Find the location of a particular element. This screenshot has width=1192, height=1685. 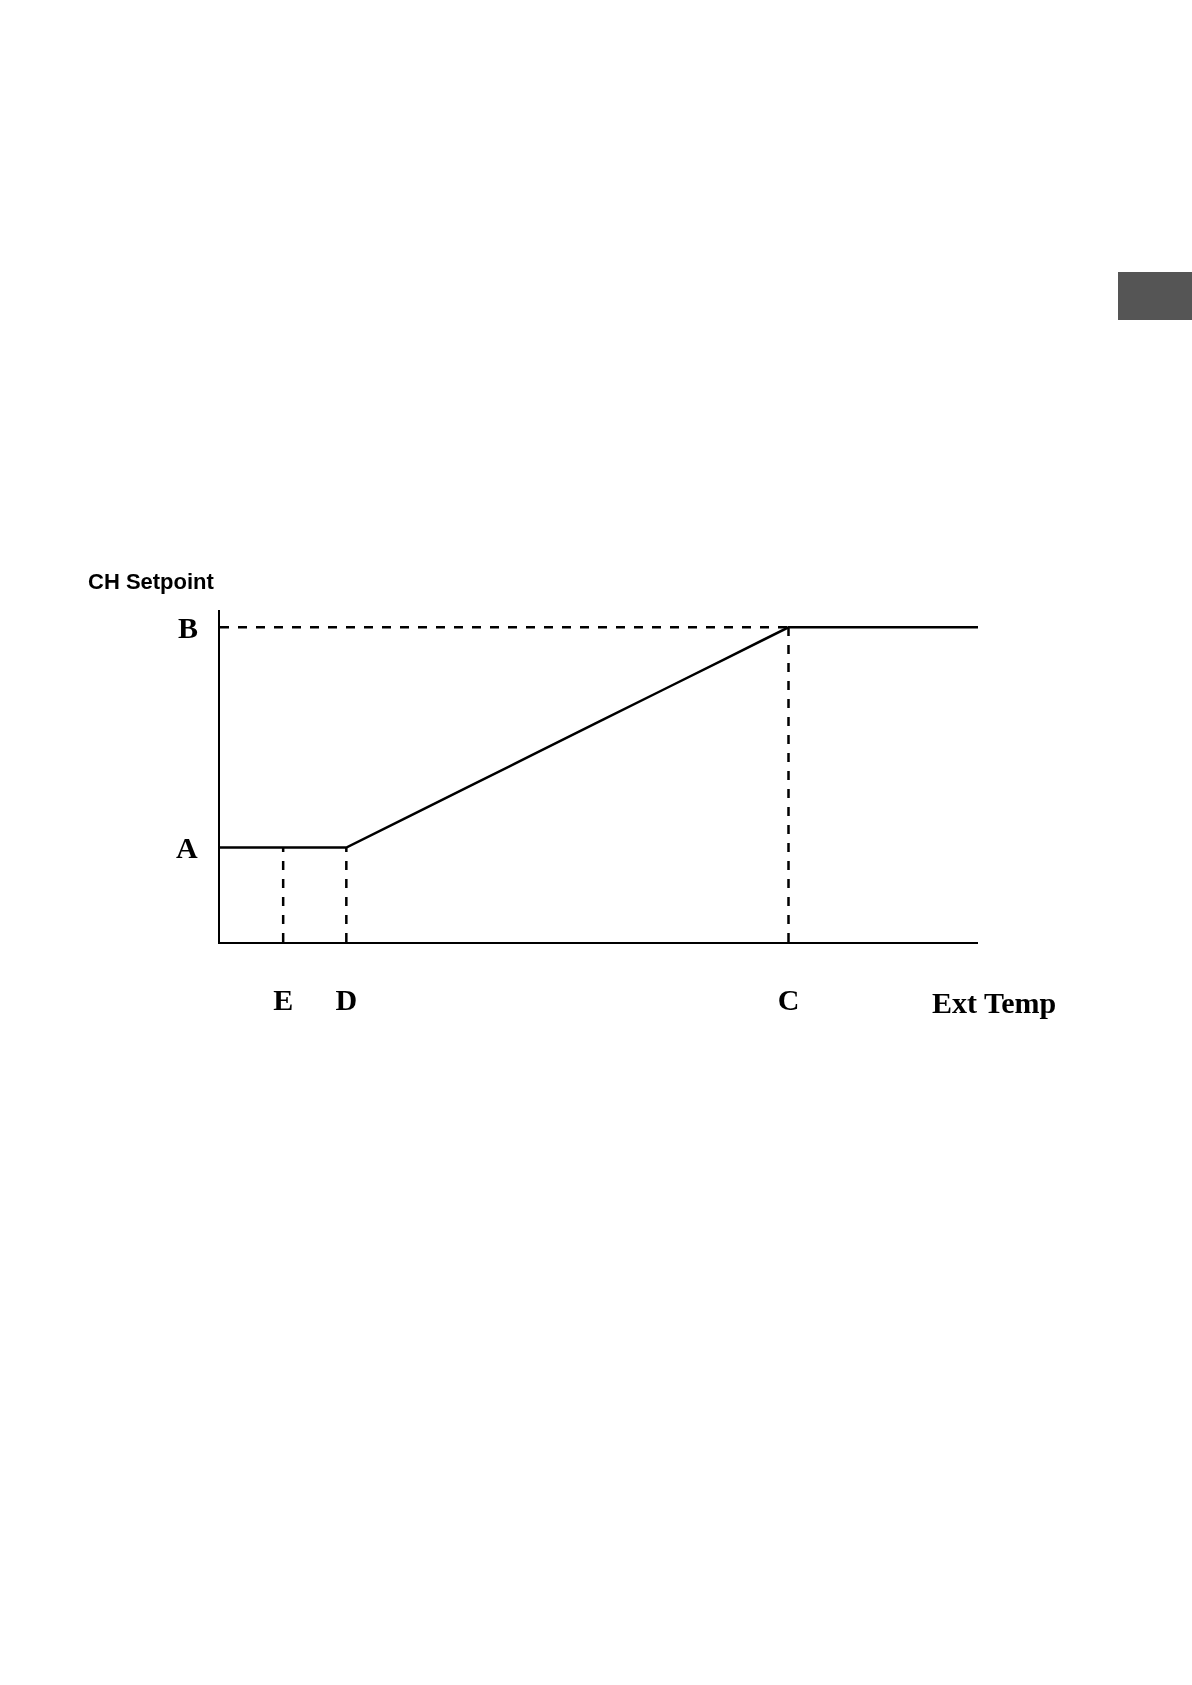

x-axis-title: Ext Temp is located at coordinates (994, 1002).